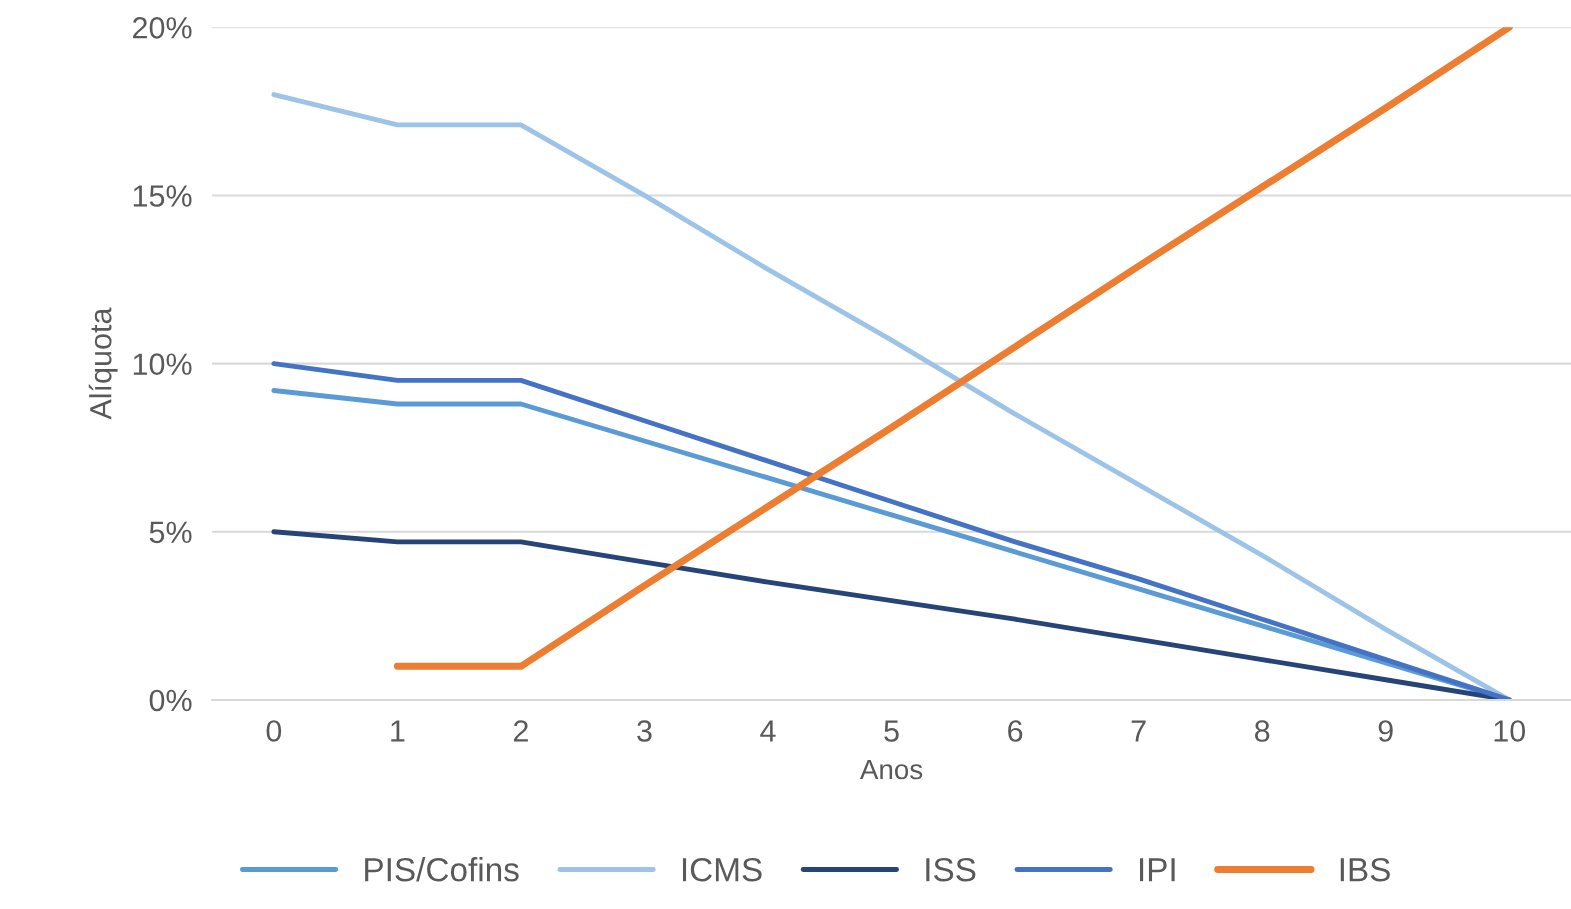  Describe the element at coordinates (1138, 731) in the screenshot. I see `x-tick-label: 7` at that location.